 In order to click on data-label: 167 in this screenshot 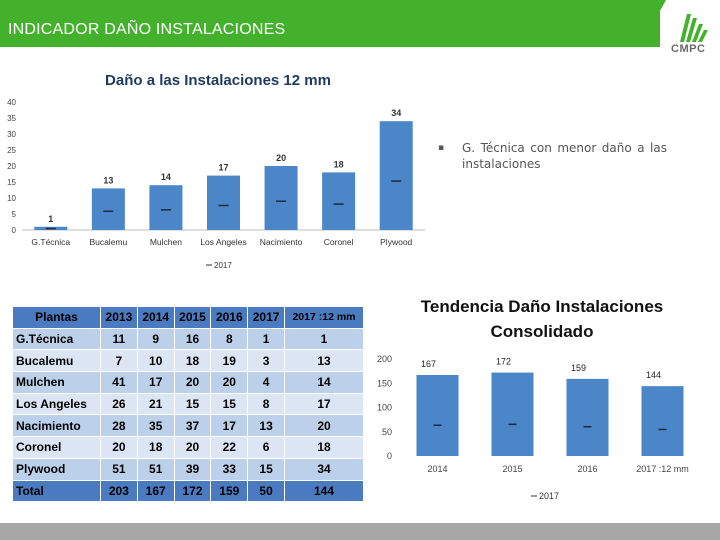, I will do `click(428, 364)`.